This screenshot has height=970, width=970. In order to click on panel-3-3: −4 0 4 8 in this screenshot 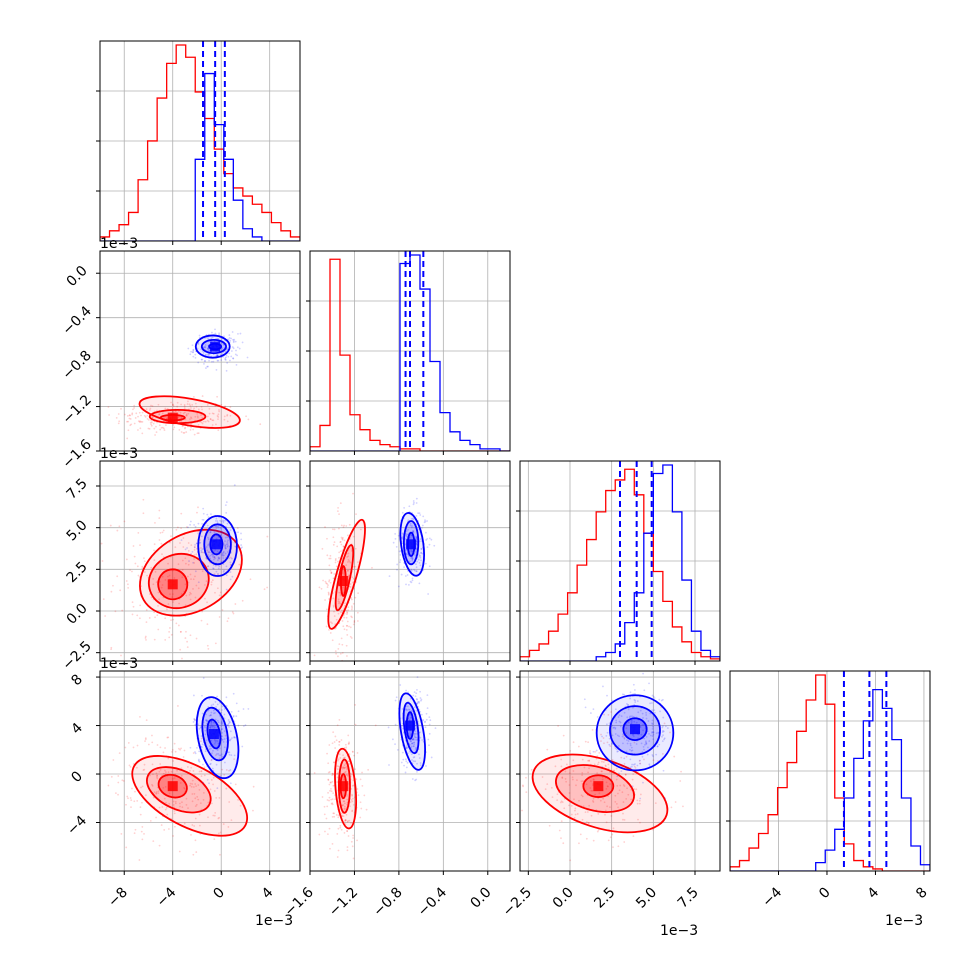, I will do `click(828, 790)`.